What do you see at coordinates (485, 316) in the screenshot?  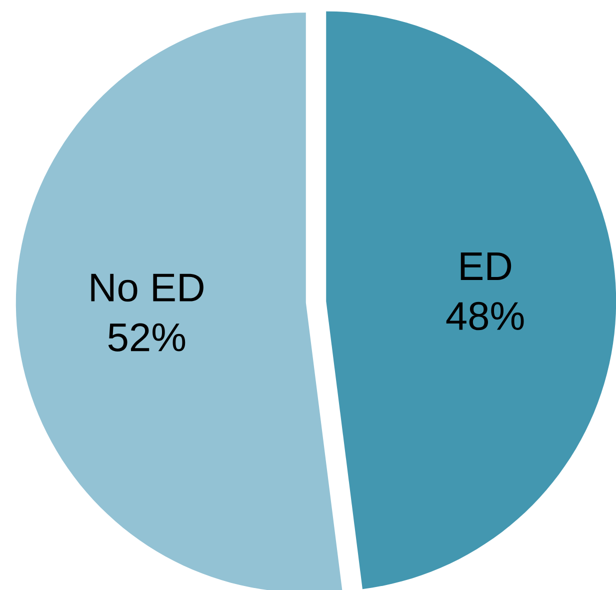 I see `data-label: 48%` at bounding box center [485, 316].